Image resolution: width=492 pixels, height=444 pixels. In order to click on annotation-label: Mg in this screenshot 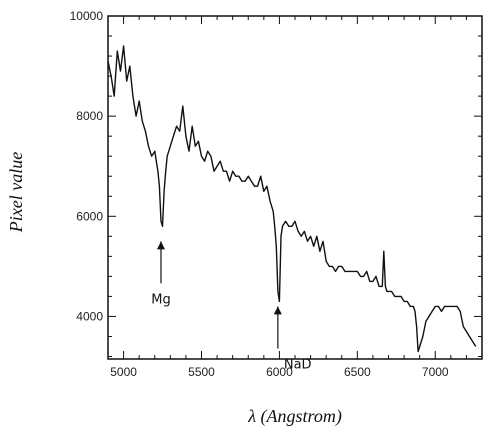, I will do `click(160, 299)`.